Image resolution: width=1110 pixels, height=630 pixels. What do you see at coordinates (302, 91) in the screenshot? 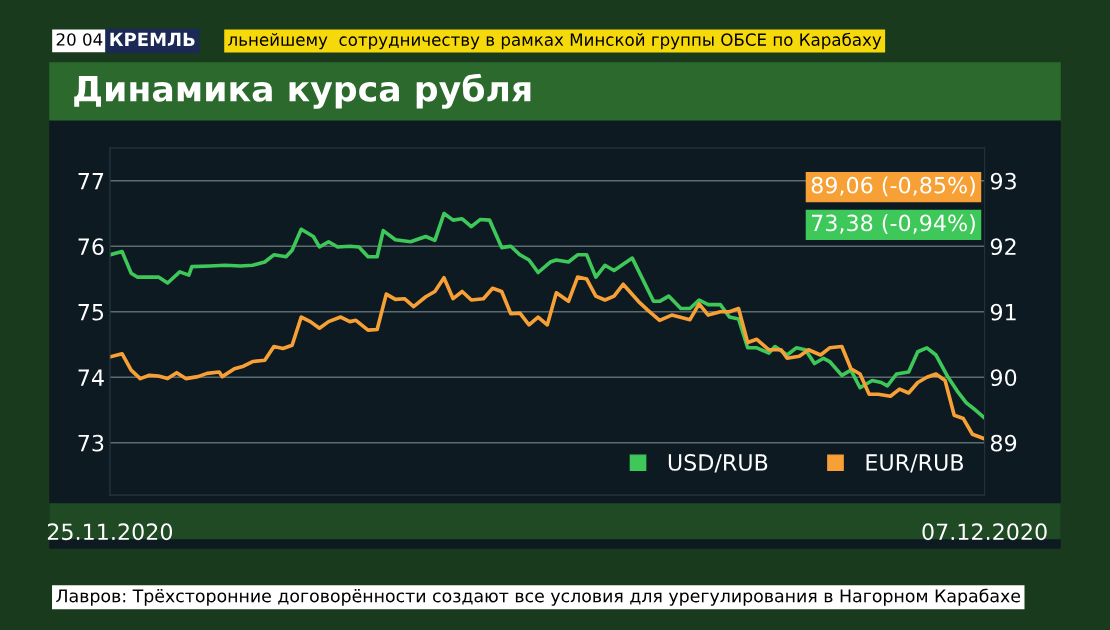
I see `chart-title: Динамика курса рубля` at bounding box center [302, 91].